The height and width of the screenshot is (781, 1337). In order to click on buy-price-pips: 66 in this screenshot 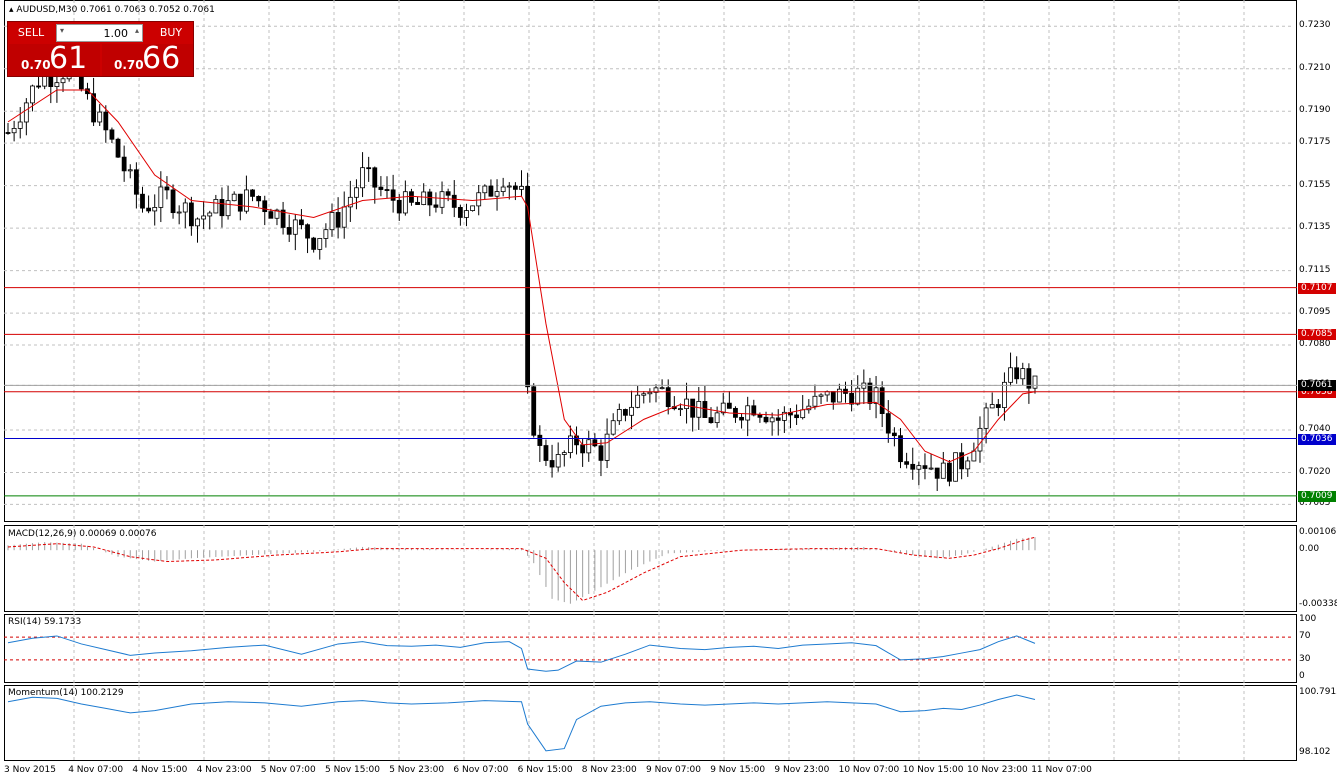, I will do `click(161, 58)`.